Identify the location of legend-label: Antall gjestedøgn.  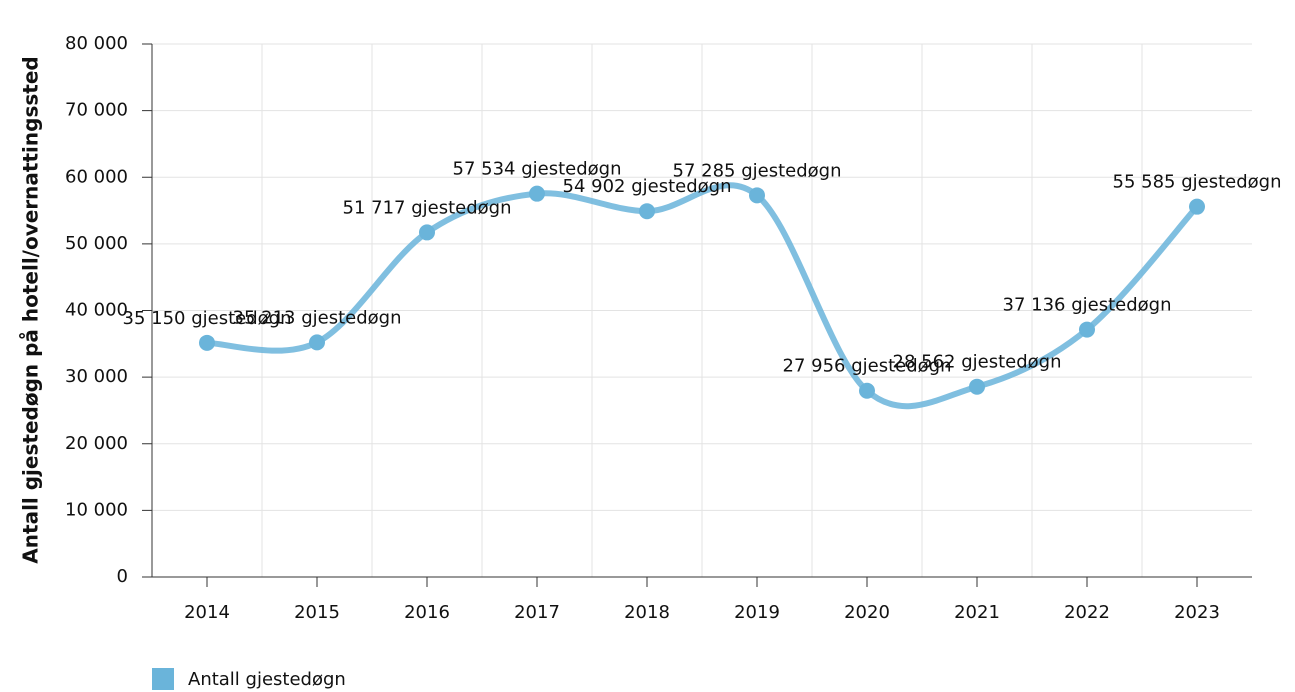
(267, 679).